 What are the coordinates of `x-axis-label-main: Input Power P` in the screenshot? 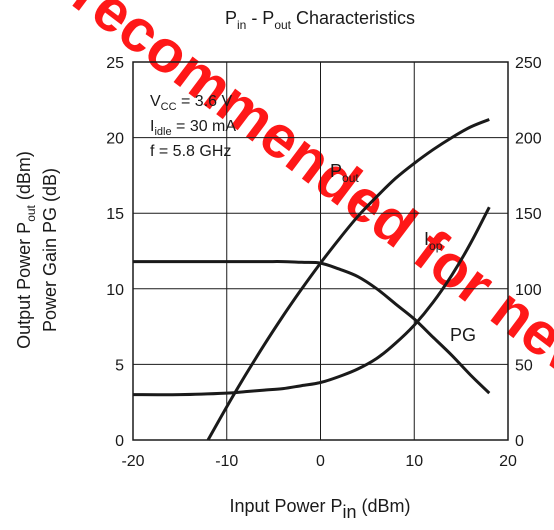 It's located at (285, 506).